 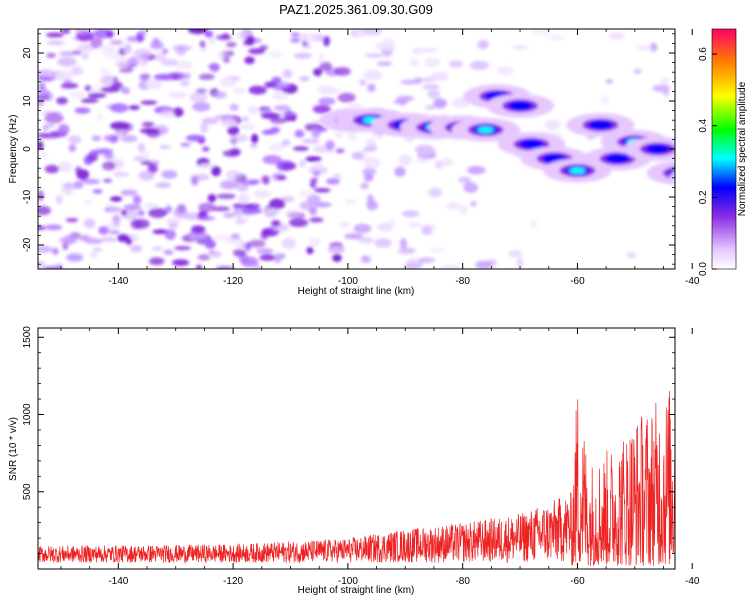 I want to click on y-tick-label: 10, so click(x=27, y=101).